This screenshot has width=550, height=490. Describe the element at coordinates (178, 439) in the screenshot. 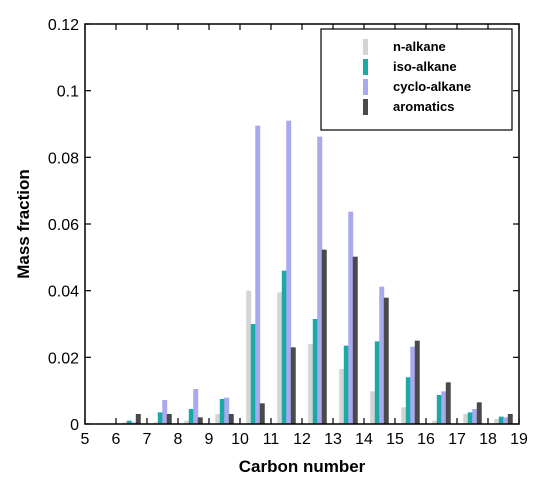

I see `x-tick-label: 8` at that location.